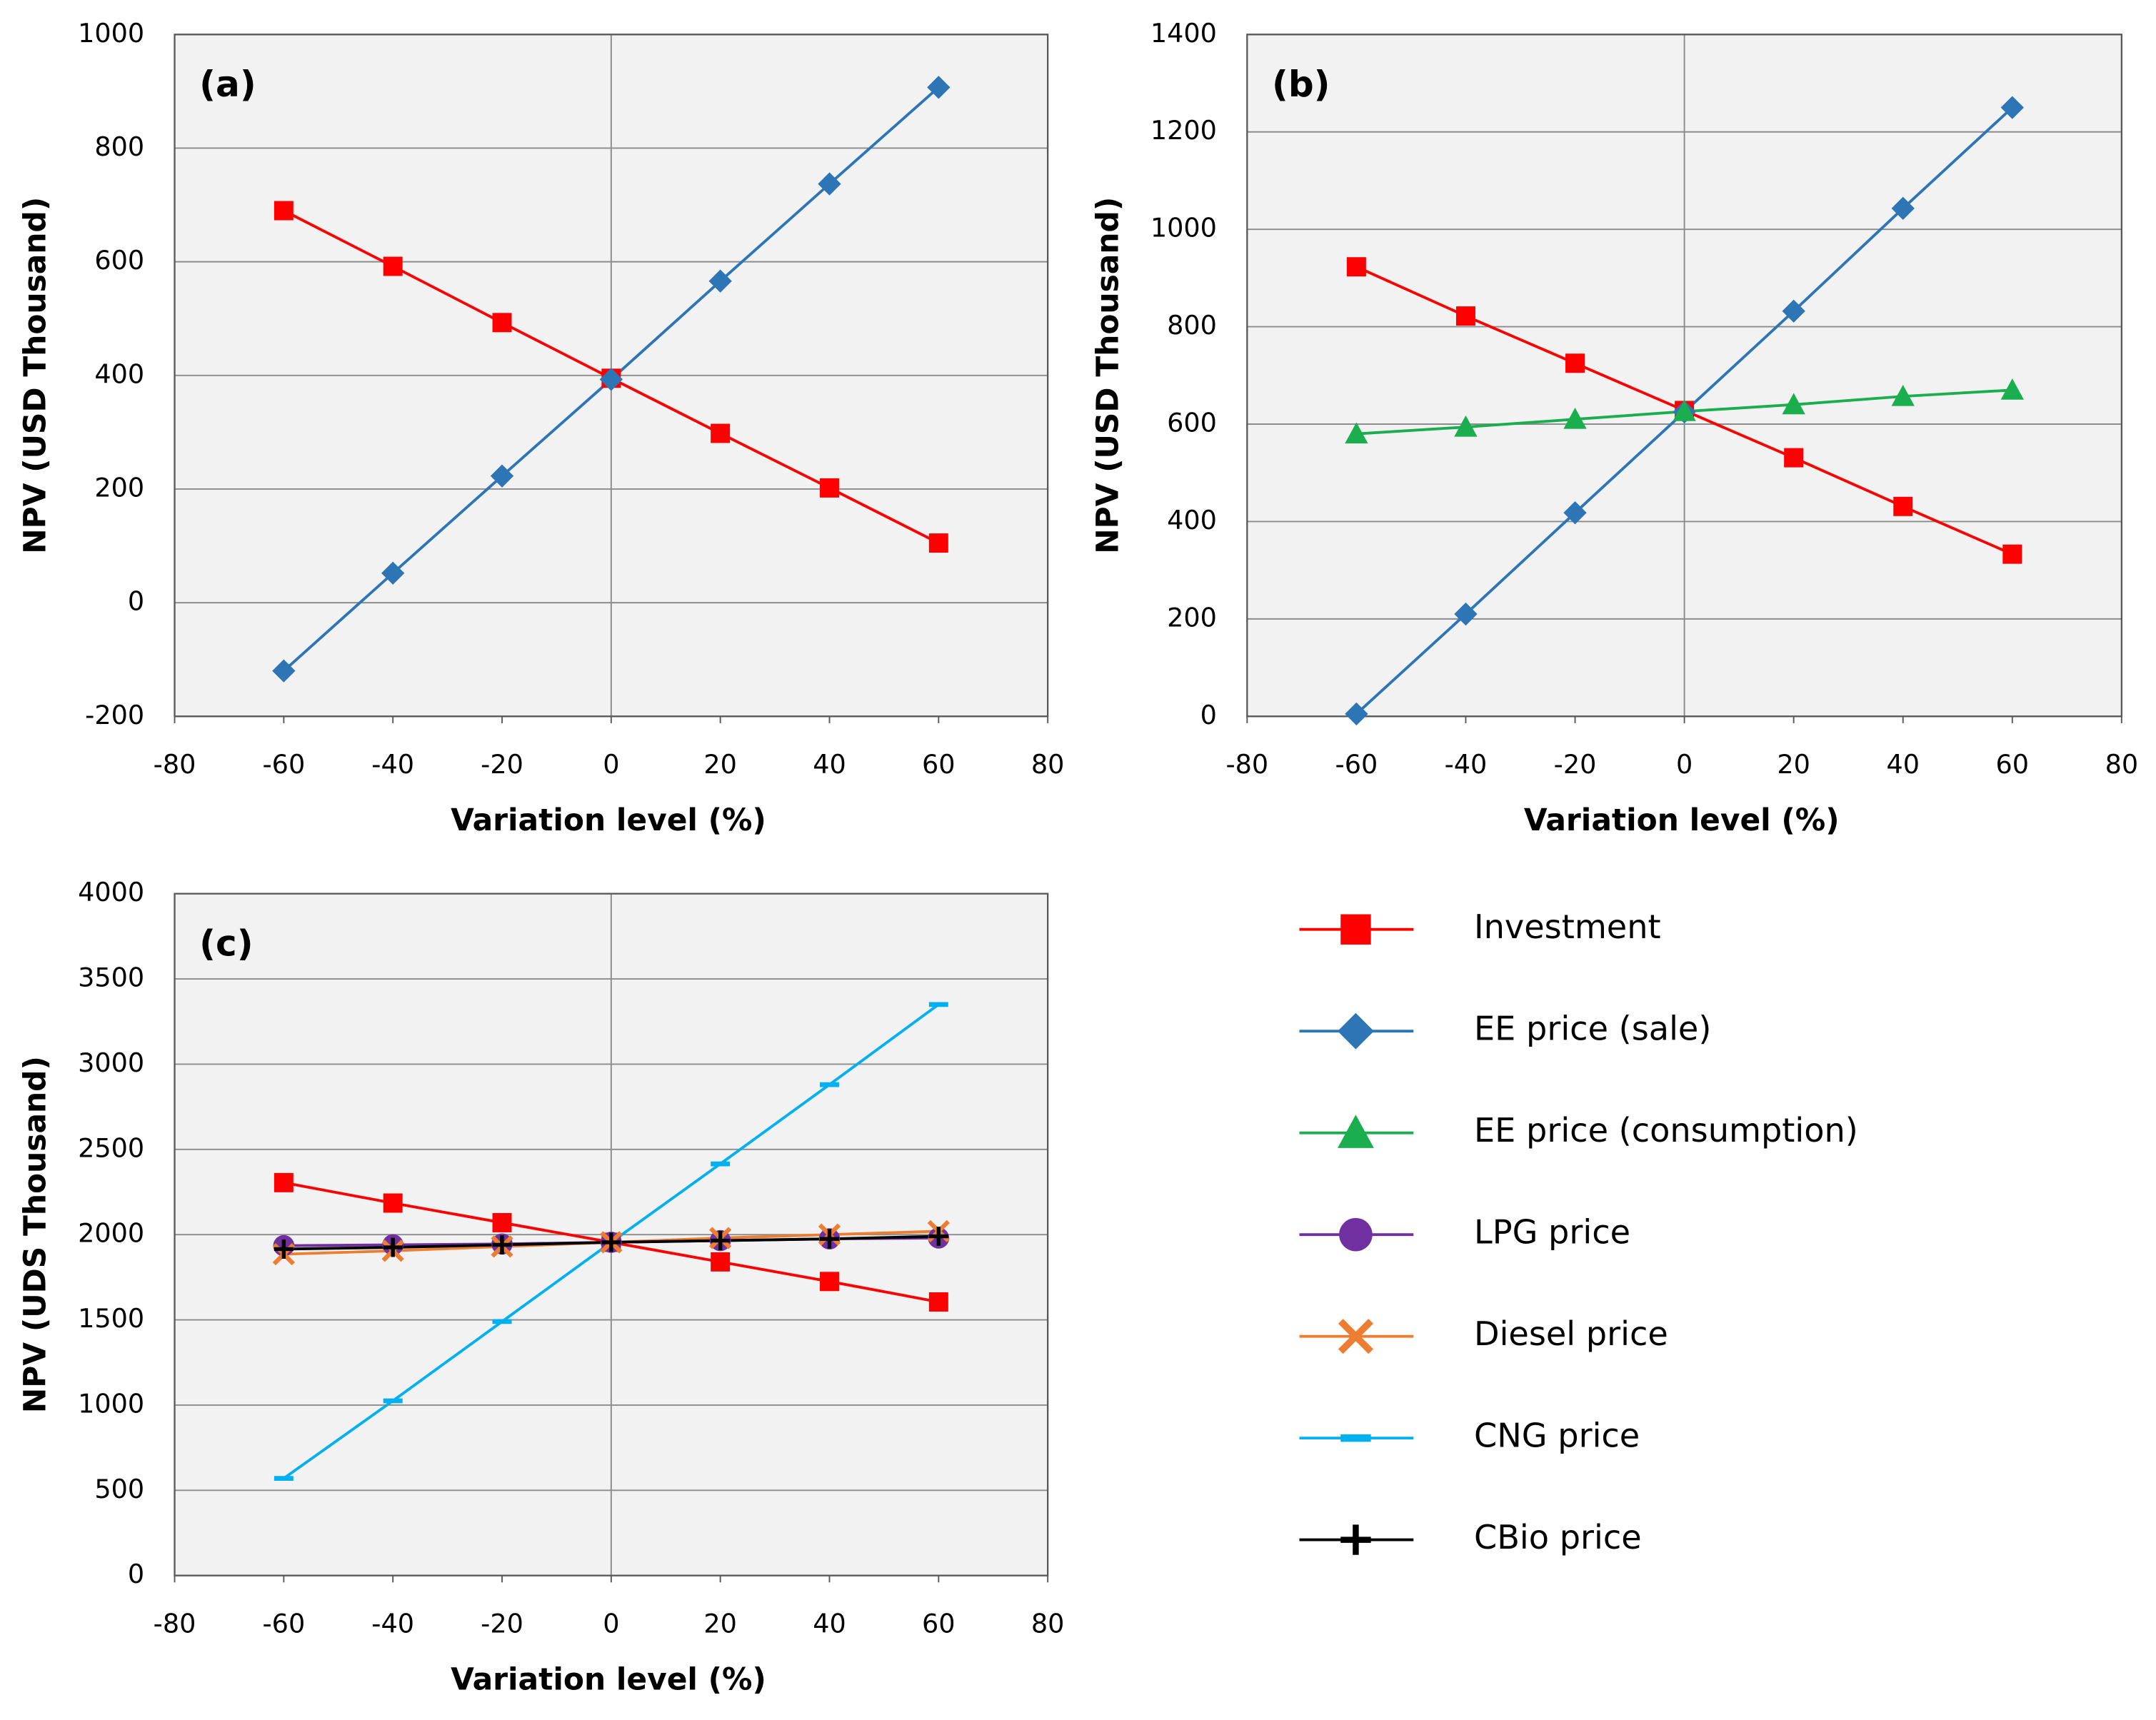 This screenshot has height=1720, width=2156. Describe the element at coordinates (228, 84) in the screenshot. I see `panel-label: (a)` at that location.